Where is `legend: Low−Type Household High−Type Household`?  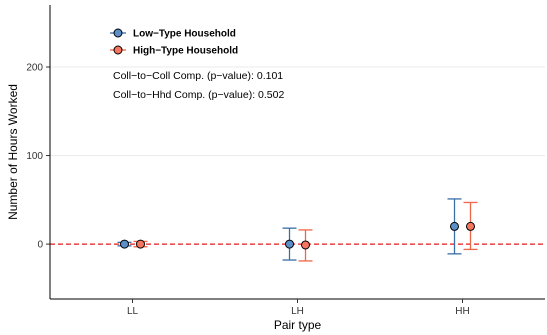
legend: Low−Type Household High−Type Household is located at coordinates (174, 42).